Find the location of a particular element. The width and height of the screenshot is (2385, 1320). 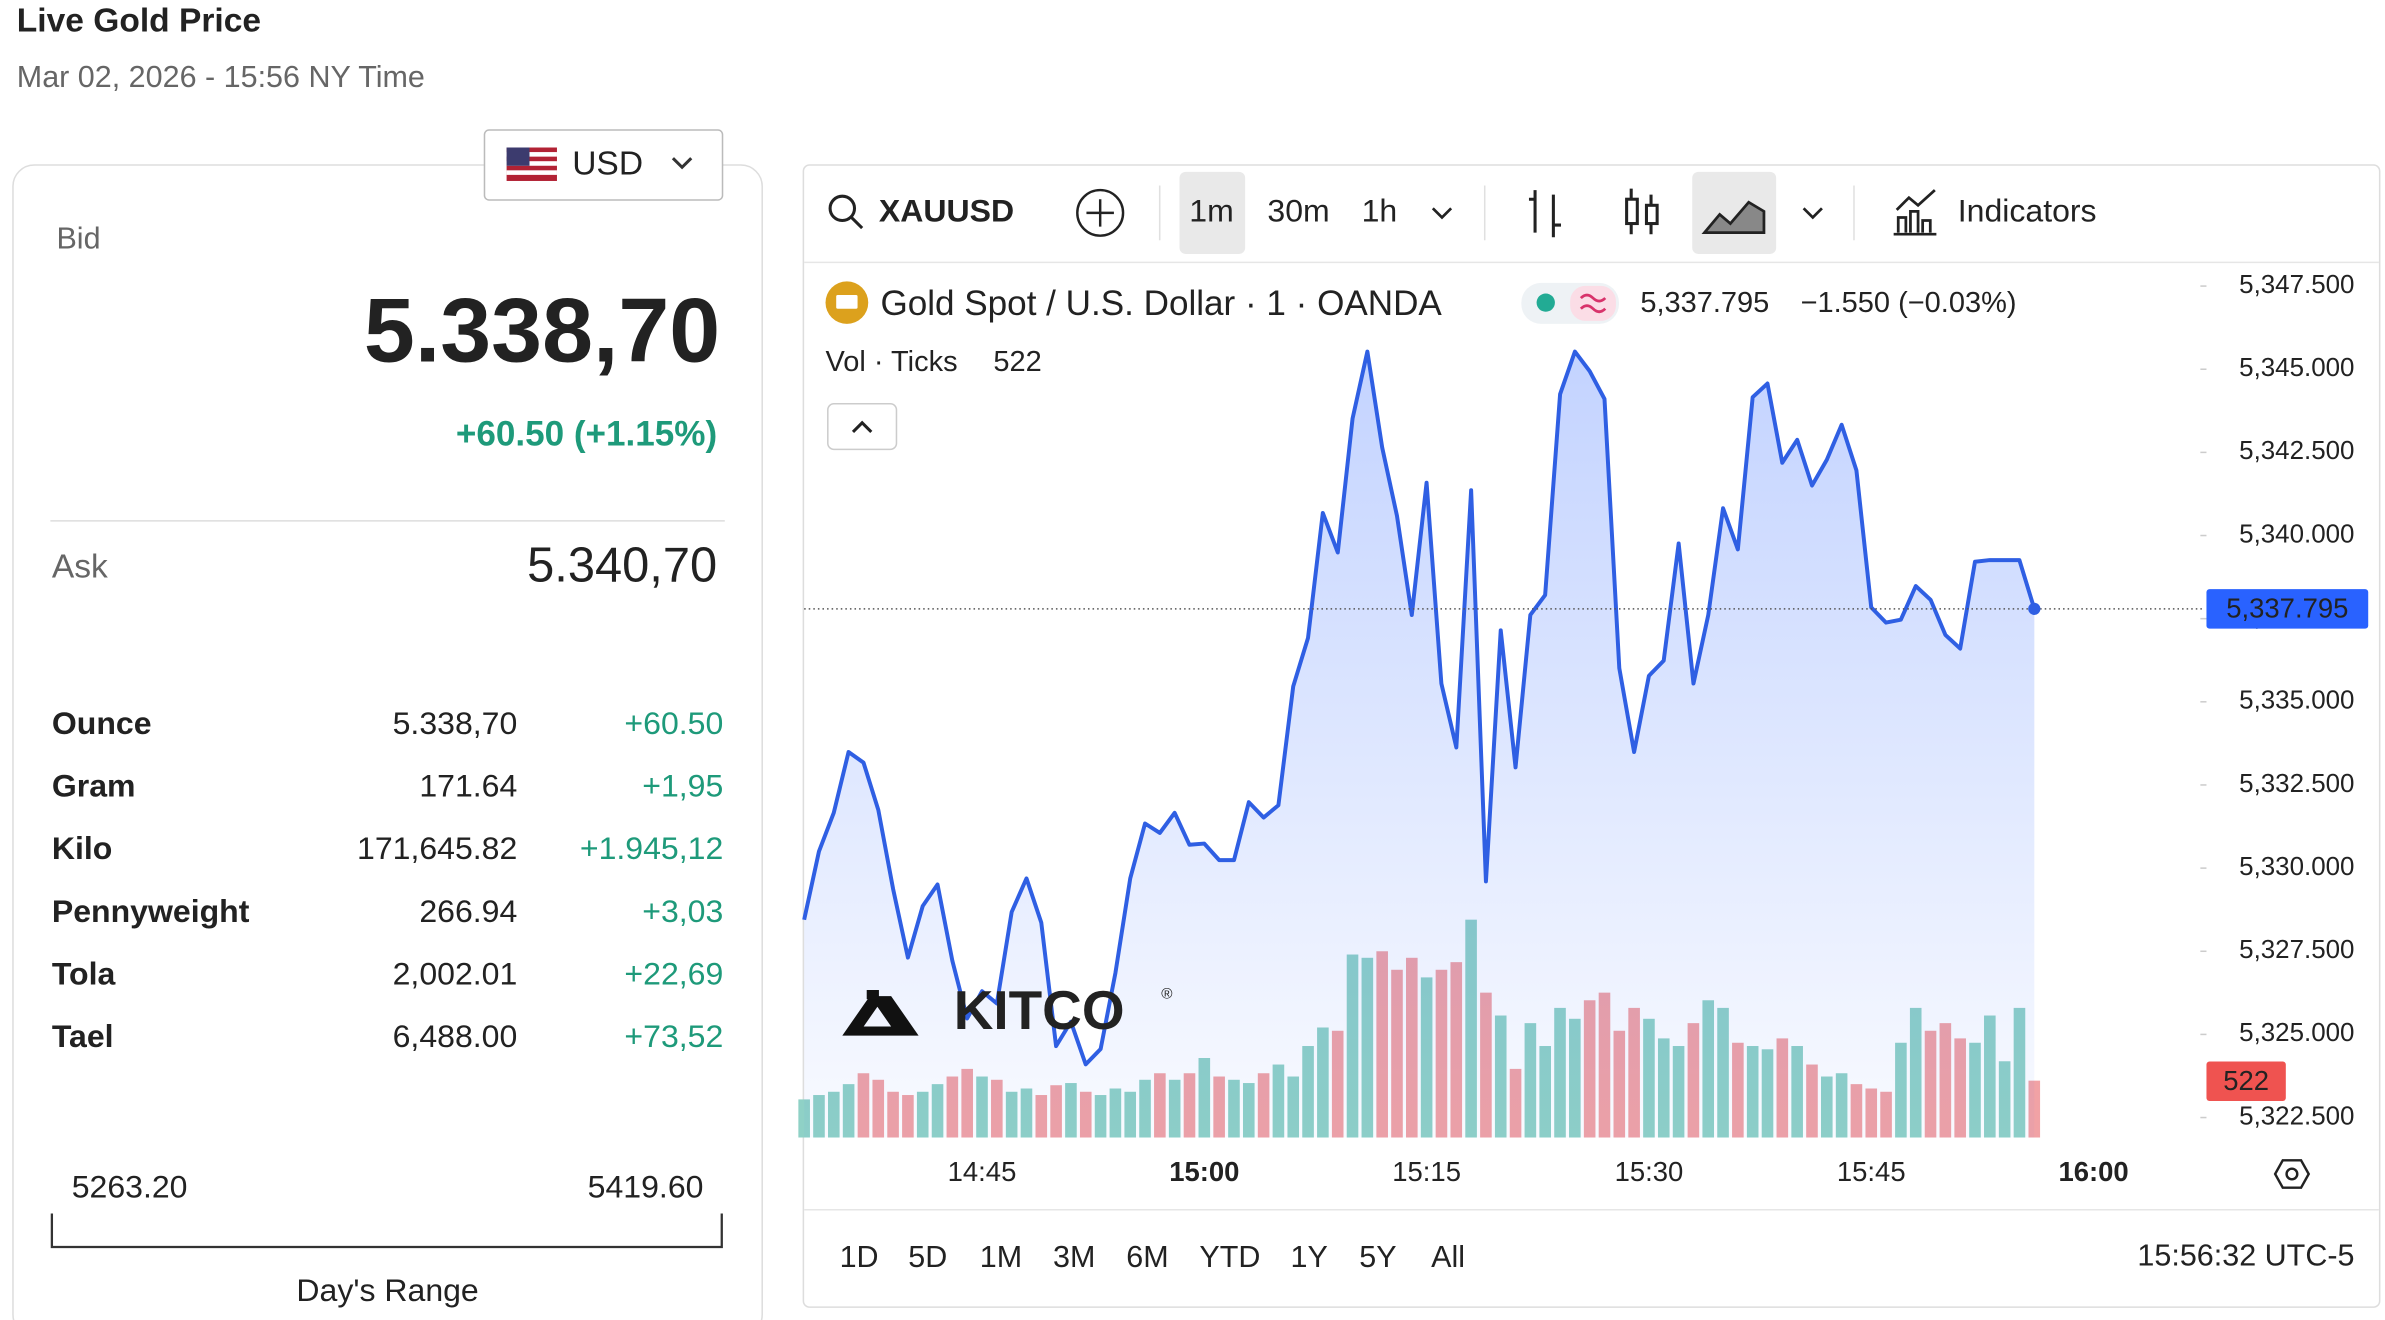

range-button: All is located at coordinates (1448, 1257).